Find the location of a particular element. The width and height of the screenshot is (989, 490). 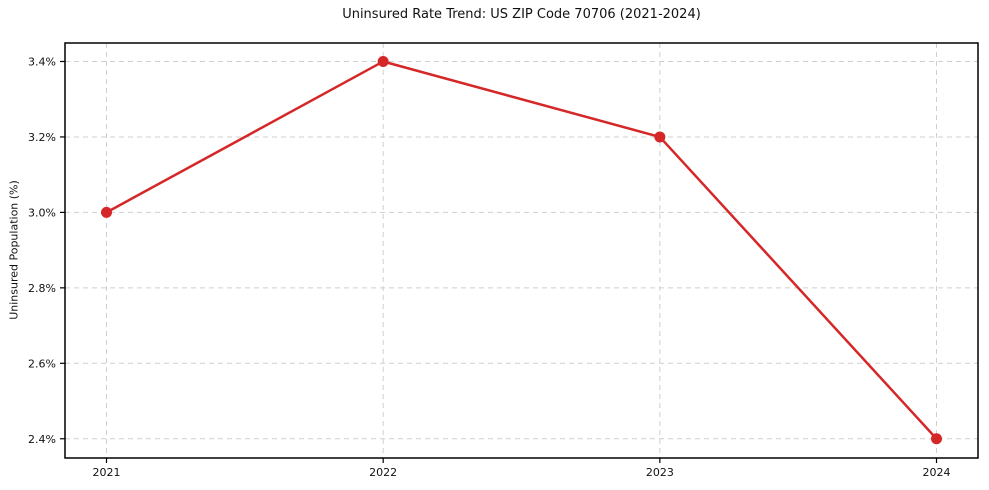

y-tick-label: 2.4% is located at coordinates (42, 439).